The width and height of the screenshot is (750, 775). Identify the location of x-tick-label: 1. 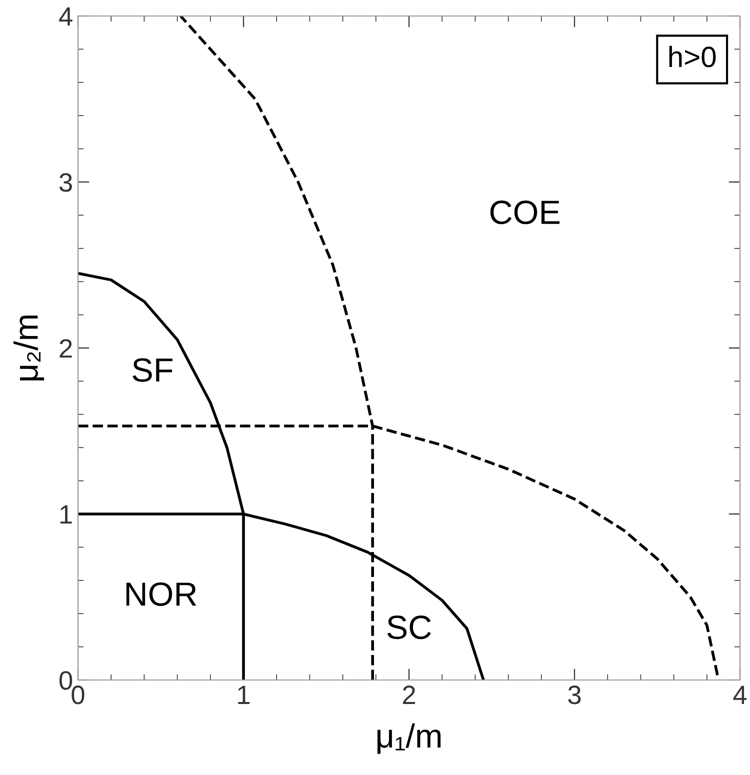
(244, 695).